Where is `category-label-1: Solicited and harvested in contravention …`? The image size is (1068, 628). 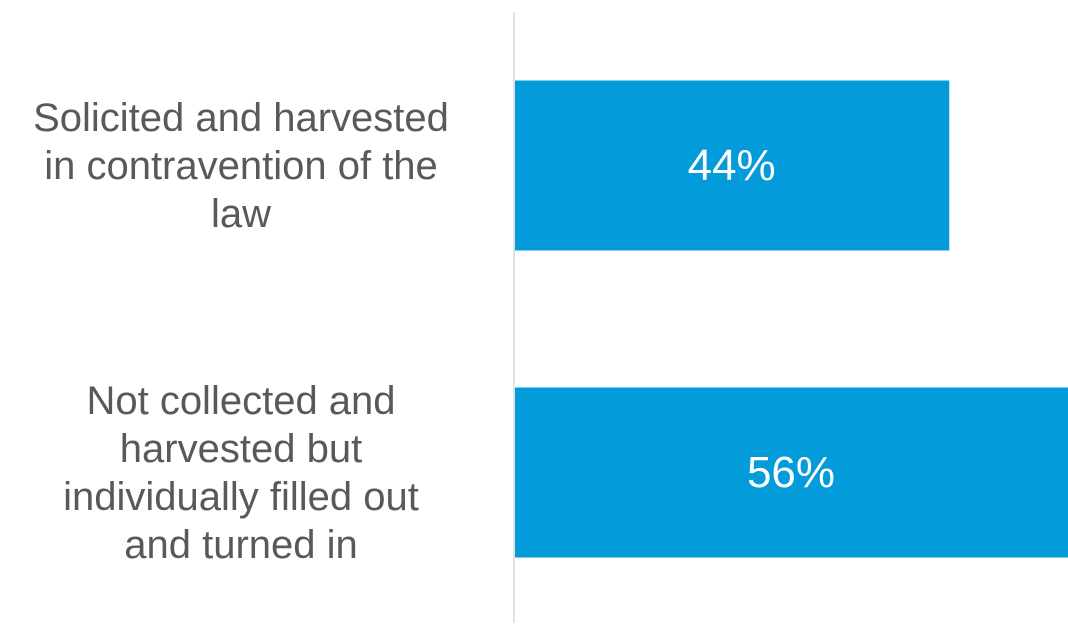
category-label-1: Solicited and harvested in contravention … is located at coordinates (241, 166).